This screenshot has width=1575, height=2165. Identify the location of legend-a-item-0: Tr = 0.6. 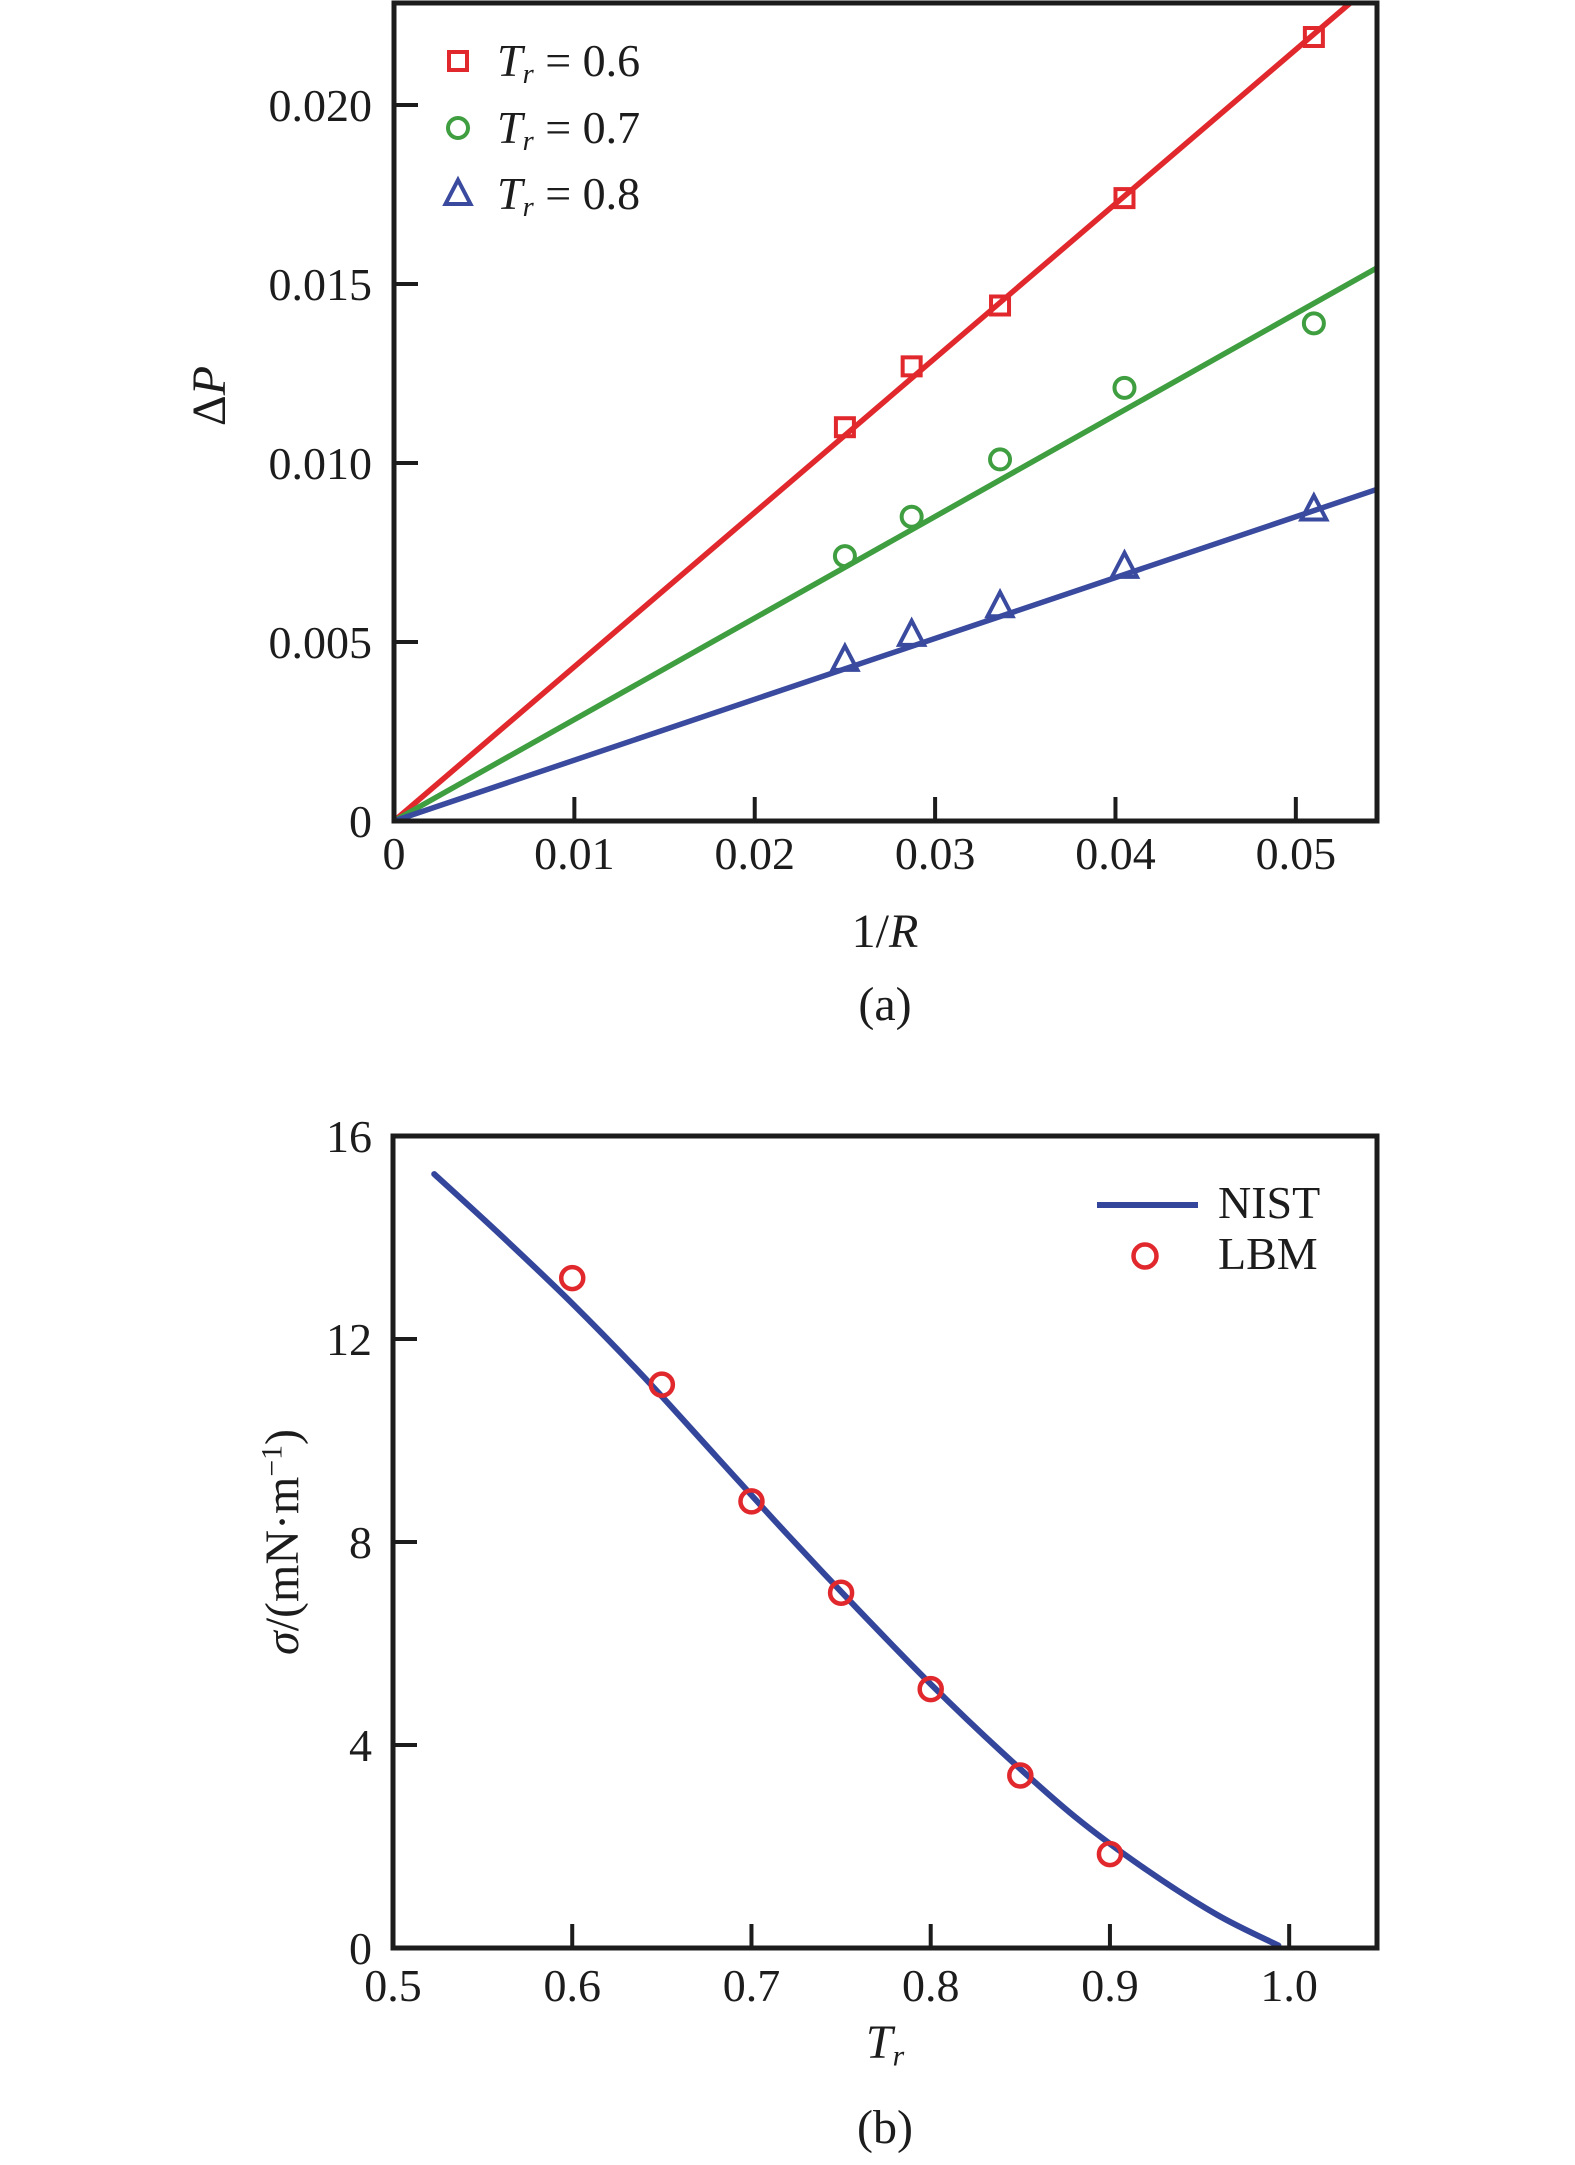
(569, 63).